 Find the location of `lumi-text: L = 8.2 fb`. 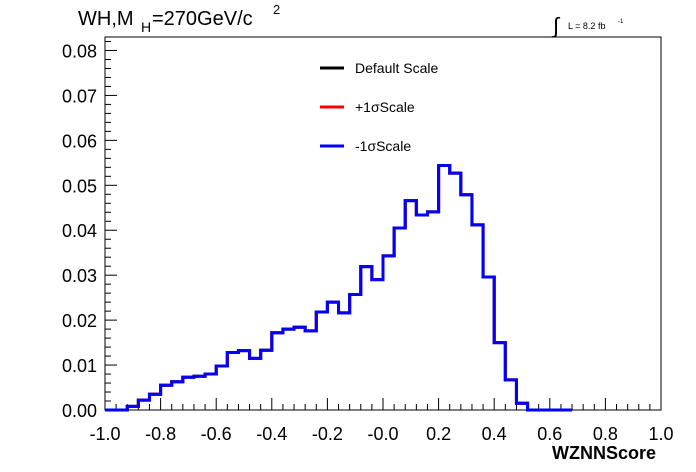

lumi-text: L = 8.2 fb is located at coordinates (586, 26).